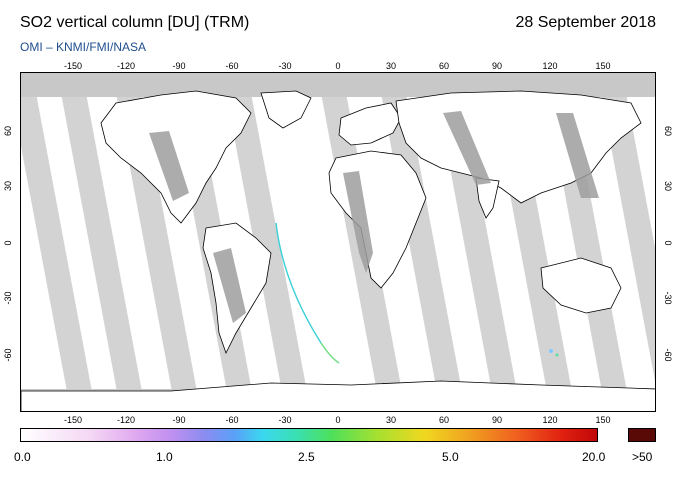 The image size is (676, 480). I want to click on lon-label-bottom: -120, so click(125, 420).